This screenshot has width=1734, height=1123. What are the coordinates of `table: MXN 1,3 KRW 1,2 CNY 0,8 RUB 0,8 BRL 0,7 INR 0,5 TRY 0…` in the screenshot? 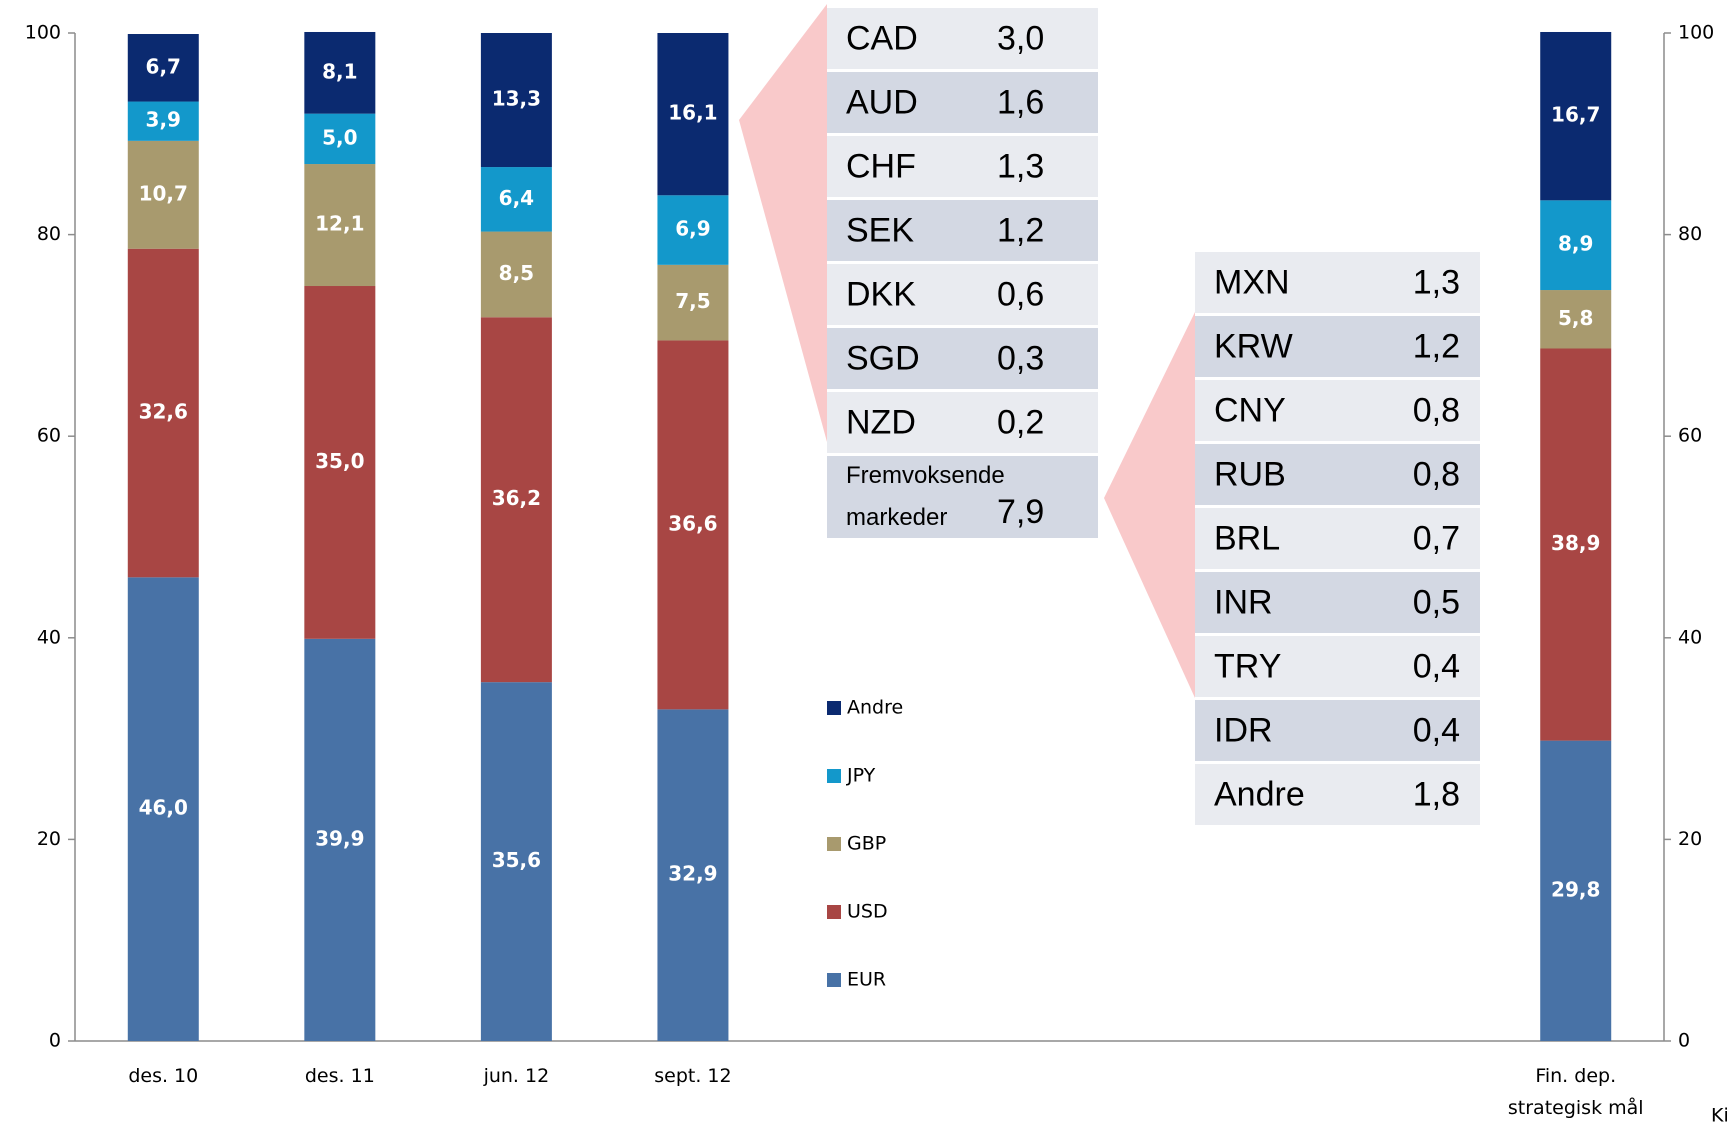 It's located at (1337, 540).